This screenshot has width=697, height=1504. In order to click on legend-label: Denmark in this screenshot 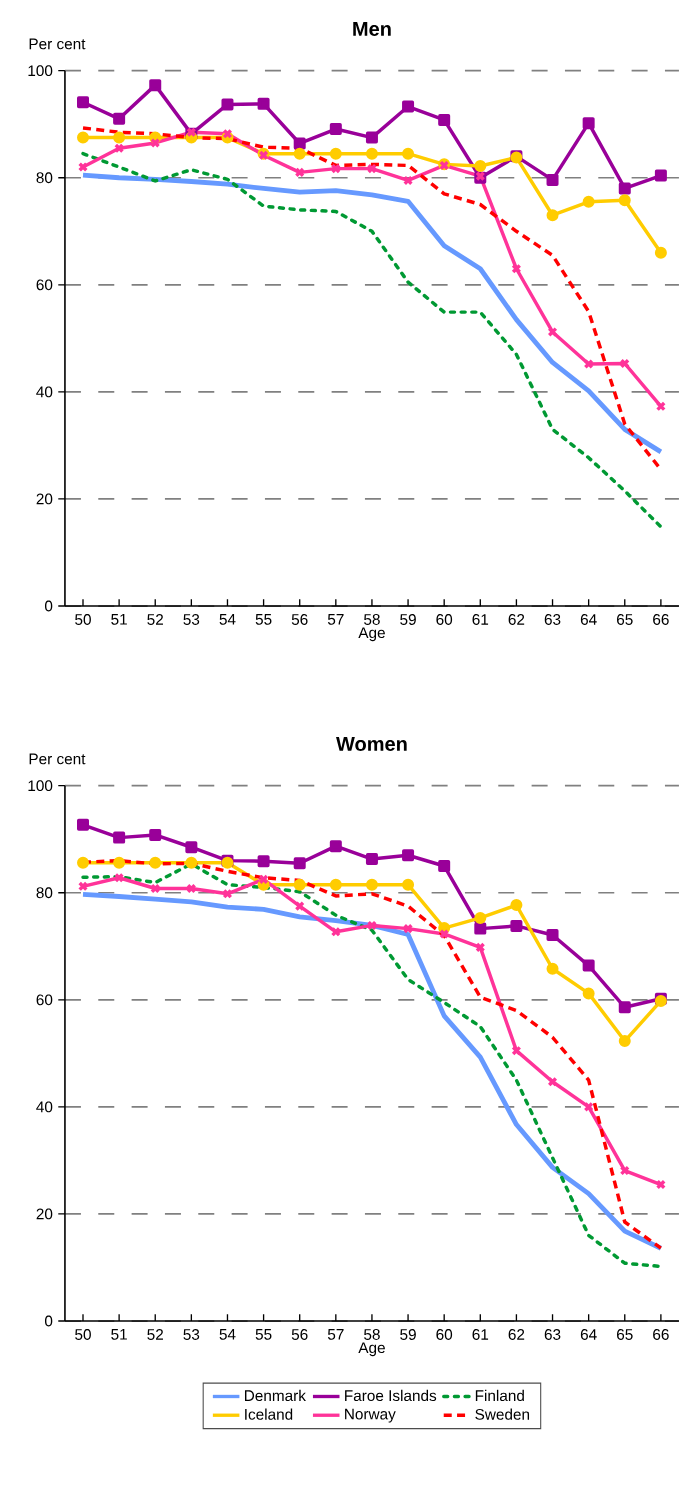, I will do `click(275, 1395)`.